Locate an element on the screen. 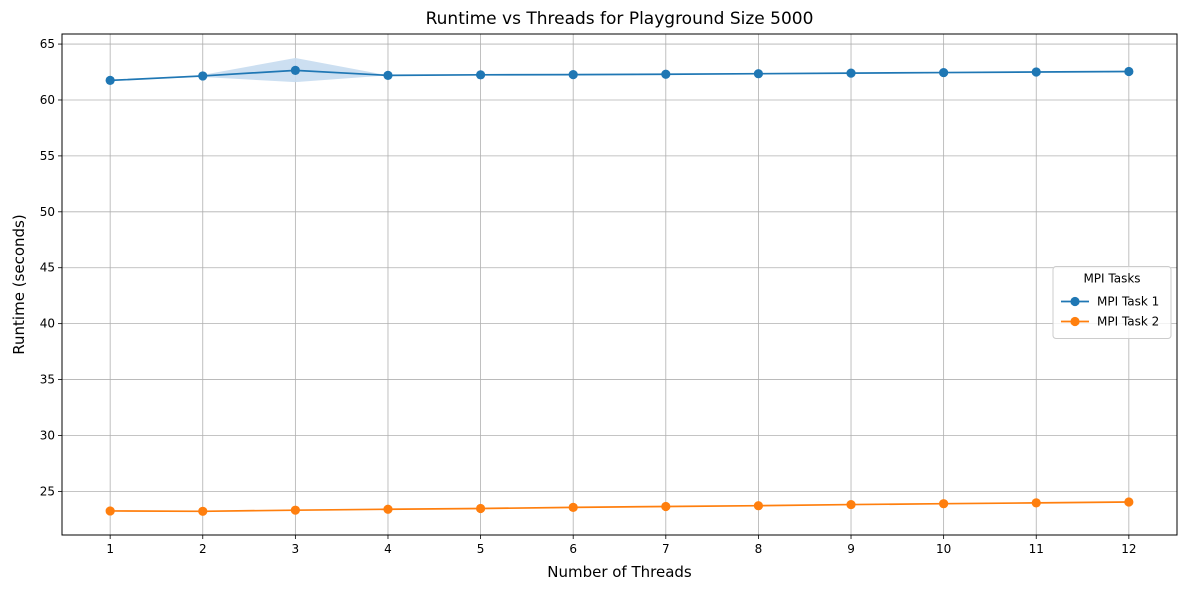 The image size is (1189, 590). confidence-band is located at coordinates (619, 70).